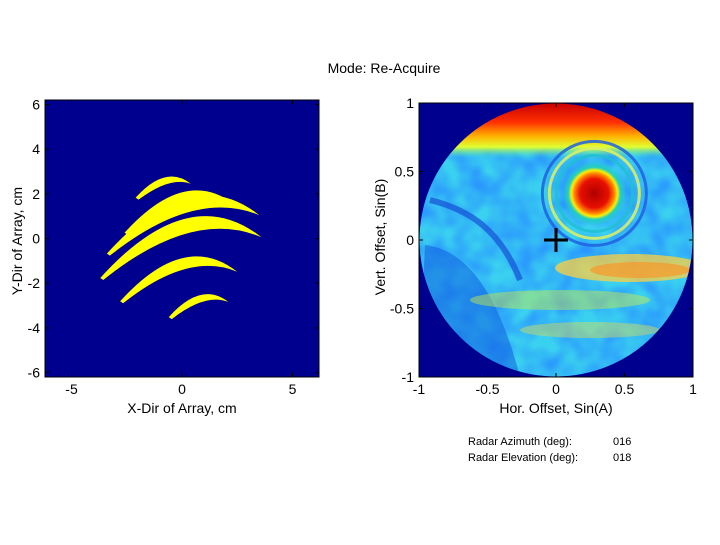  What do you see at coordinates (34, 328) in the screenshot?
I see `array-y-tick-label: -4` at bounding box center [34, 328].